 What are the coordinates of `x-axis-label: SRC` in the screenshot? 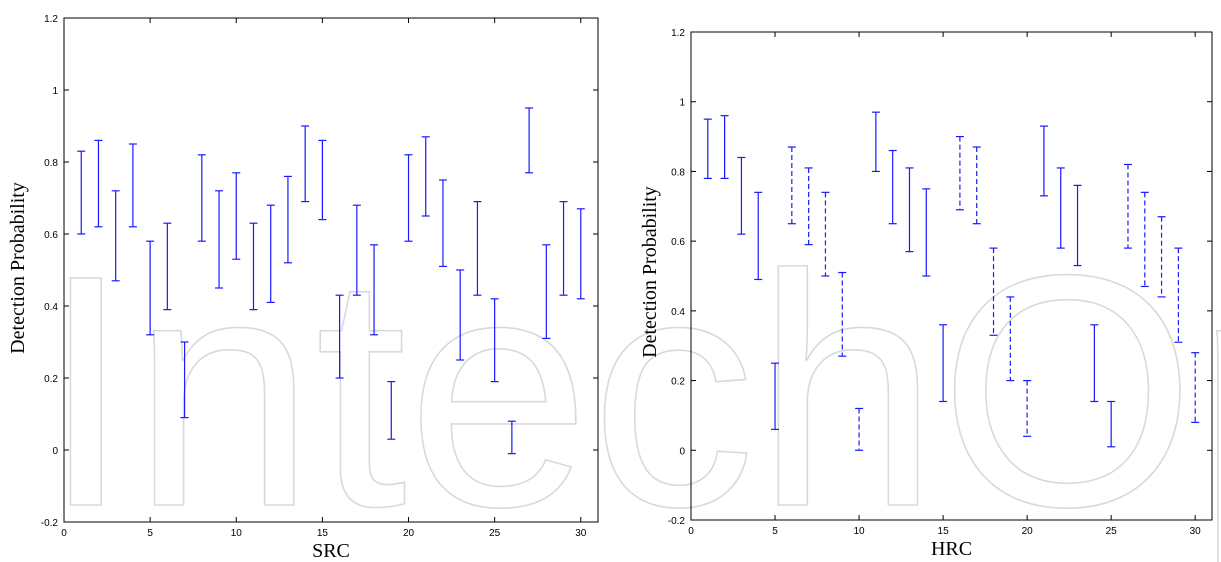 It's located at (331, 551).